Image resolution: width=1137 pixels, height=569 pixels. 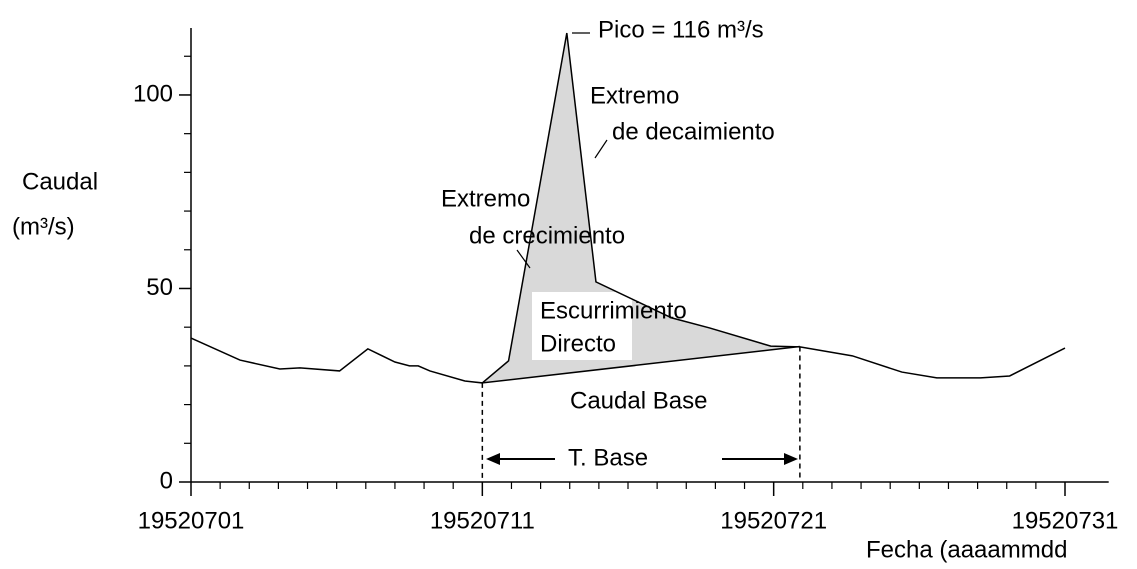 I want to click on y-tick-label: 50, so click(x=159, y=287).